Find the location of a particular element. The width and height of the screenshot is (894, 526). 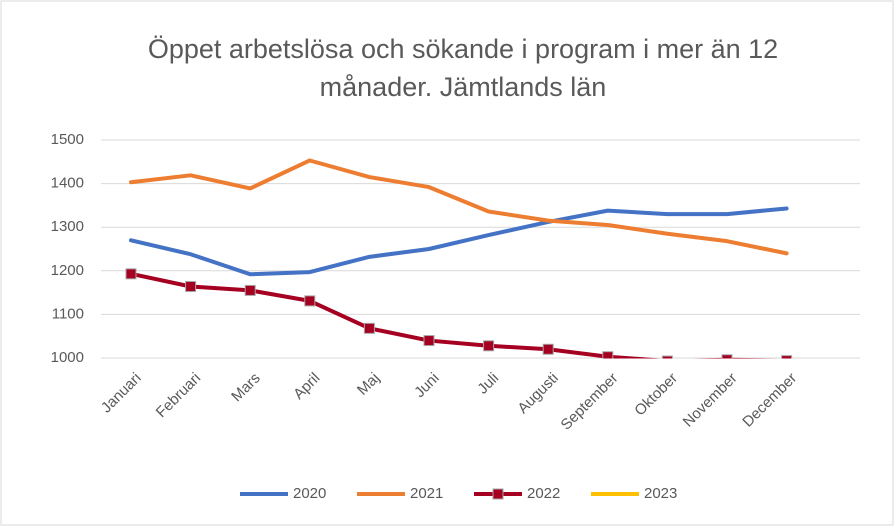

x-tick-label: Juni is located at coordinates (426, 385).